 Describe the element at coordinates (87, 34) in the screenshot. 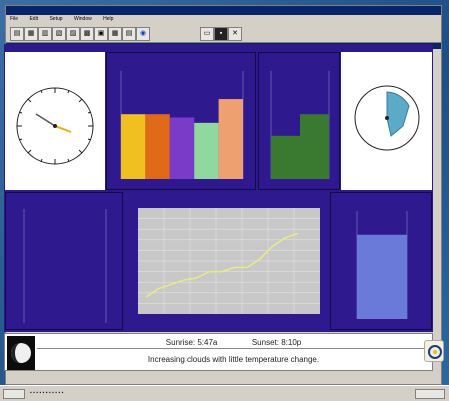

I see `chart-icon: ▩` at that location.